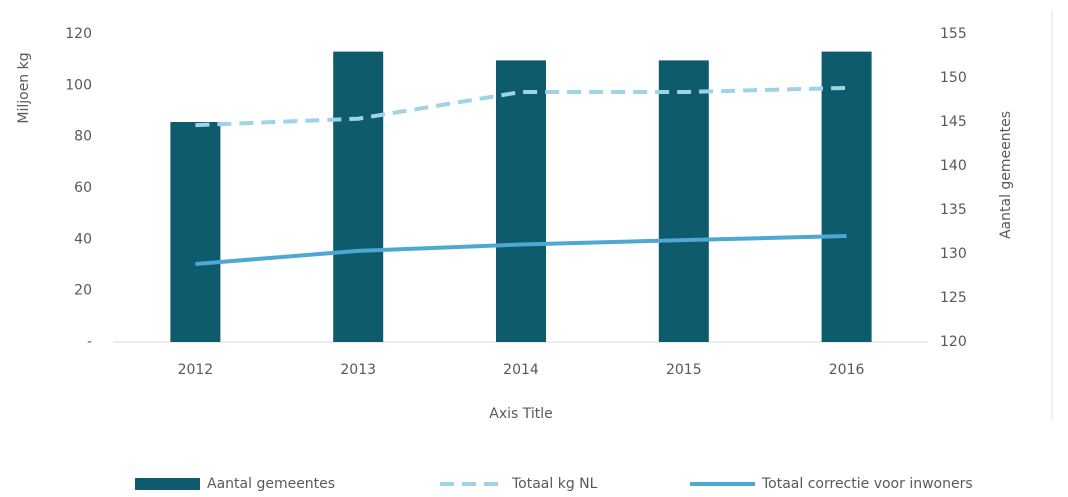 The width and height of the screenshot is (1068, 497). I want to click on x-tick-label: 2015, so click(684, 370).